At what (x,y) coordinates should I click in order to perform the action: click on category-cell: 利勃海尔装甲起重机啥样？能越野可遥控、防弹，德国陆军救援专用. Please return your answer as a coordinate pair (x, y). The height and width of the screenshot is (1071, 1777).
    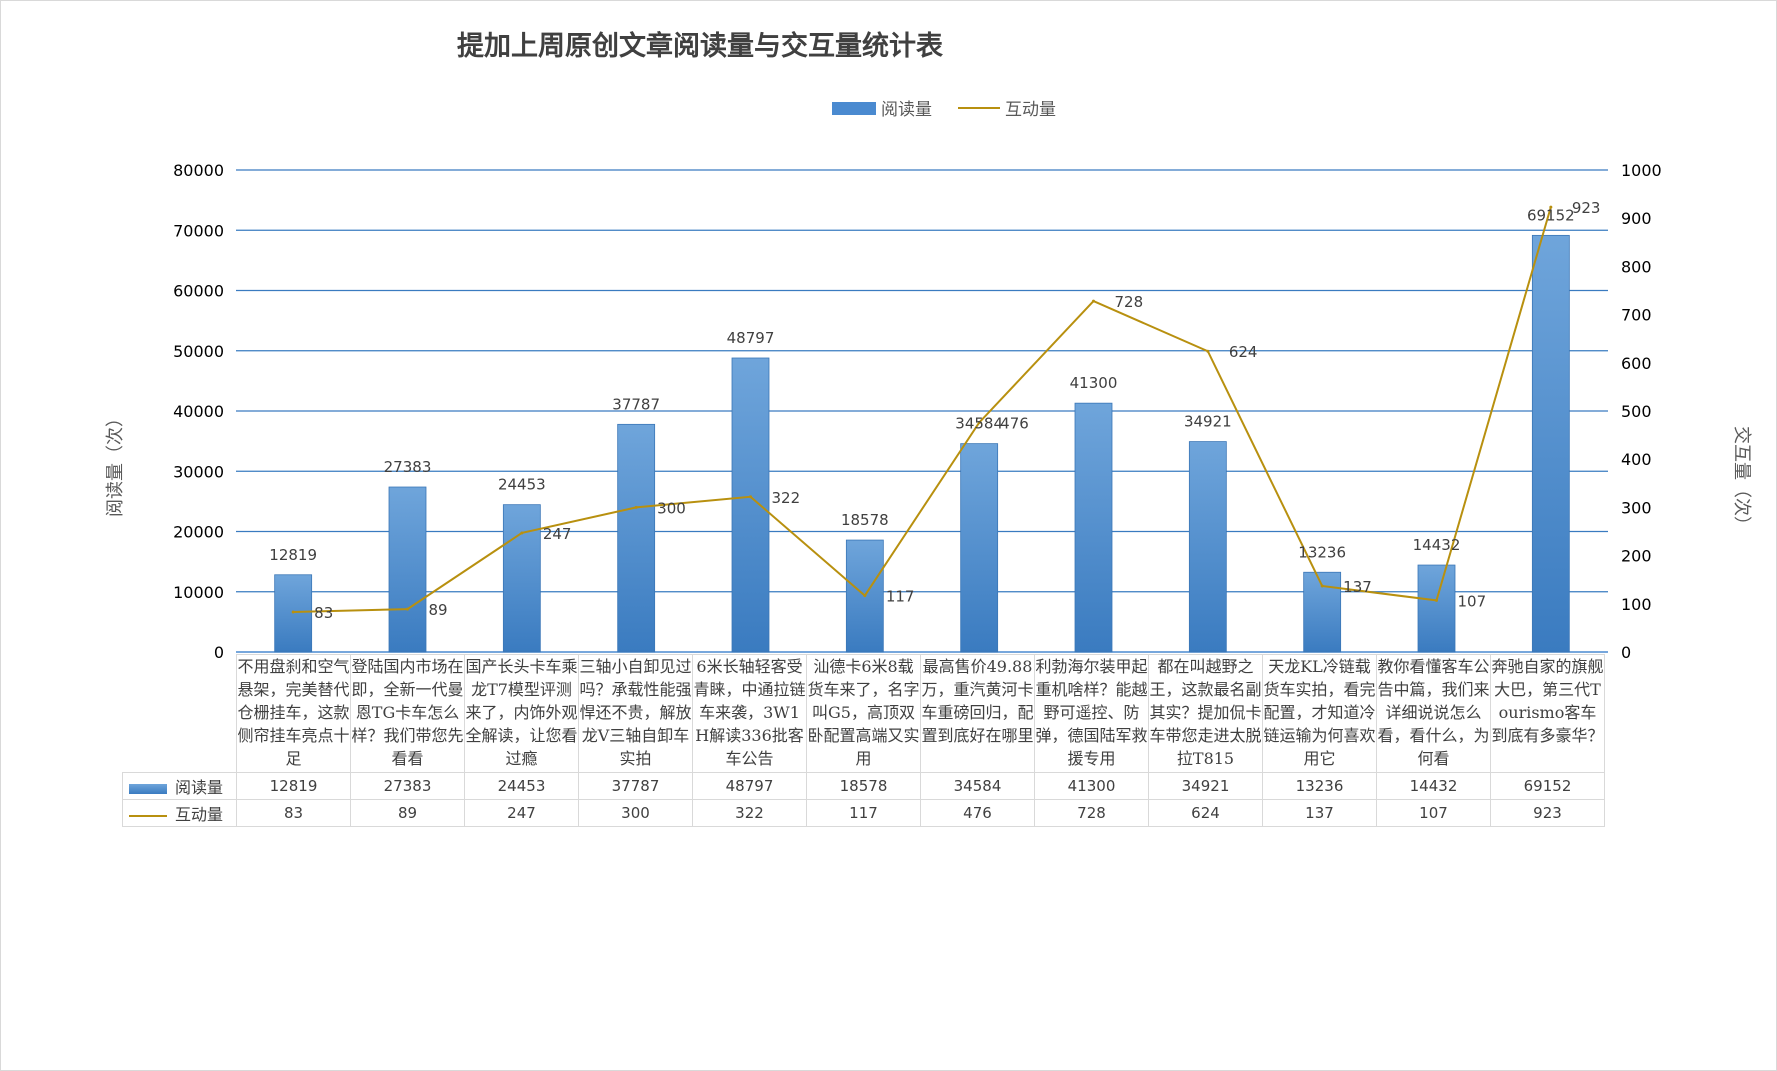
    Looking at the image, I should click on (1091, 713).